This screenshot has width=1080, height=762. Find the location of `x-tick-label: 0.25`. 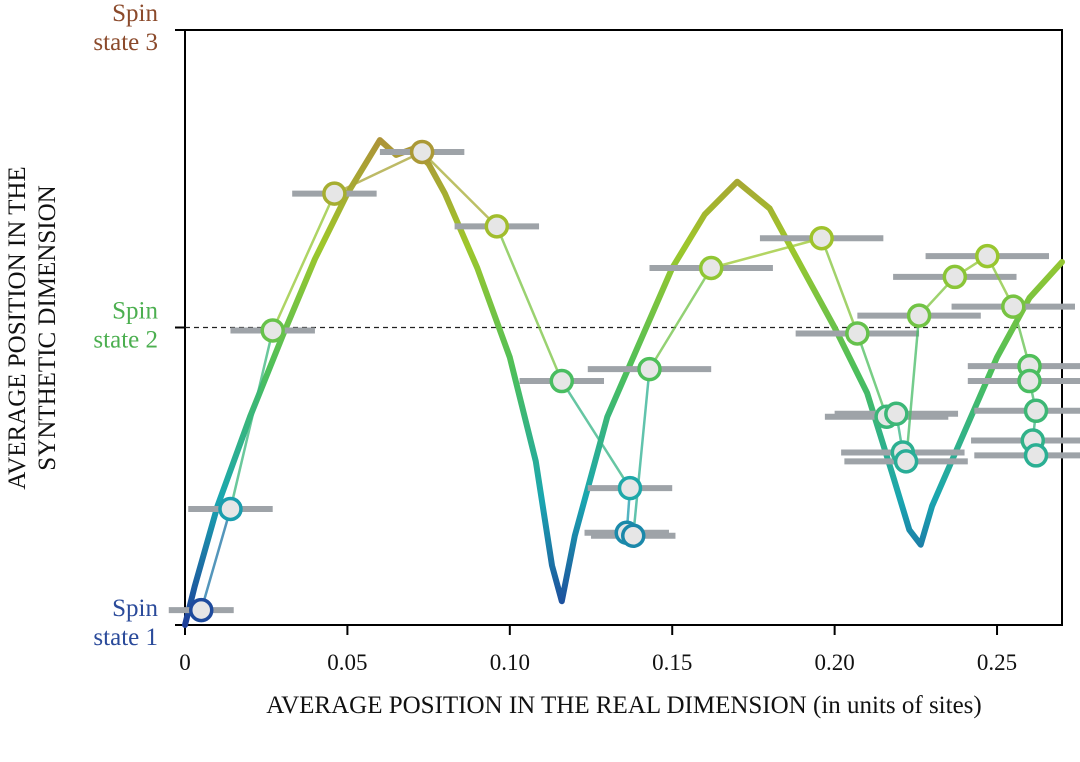

x-tick-label: 0.25 is located at coordinates (997, 662).